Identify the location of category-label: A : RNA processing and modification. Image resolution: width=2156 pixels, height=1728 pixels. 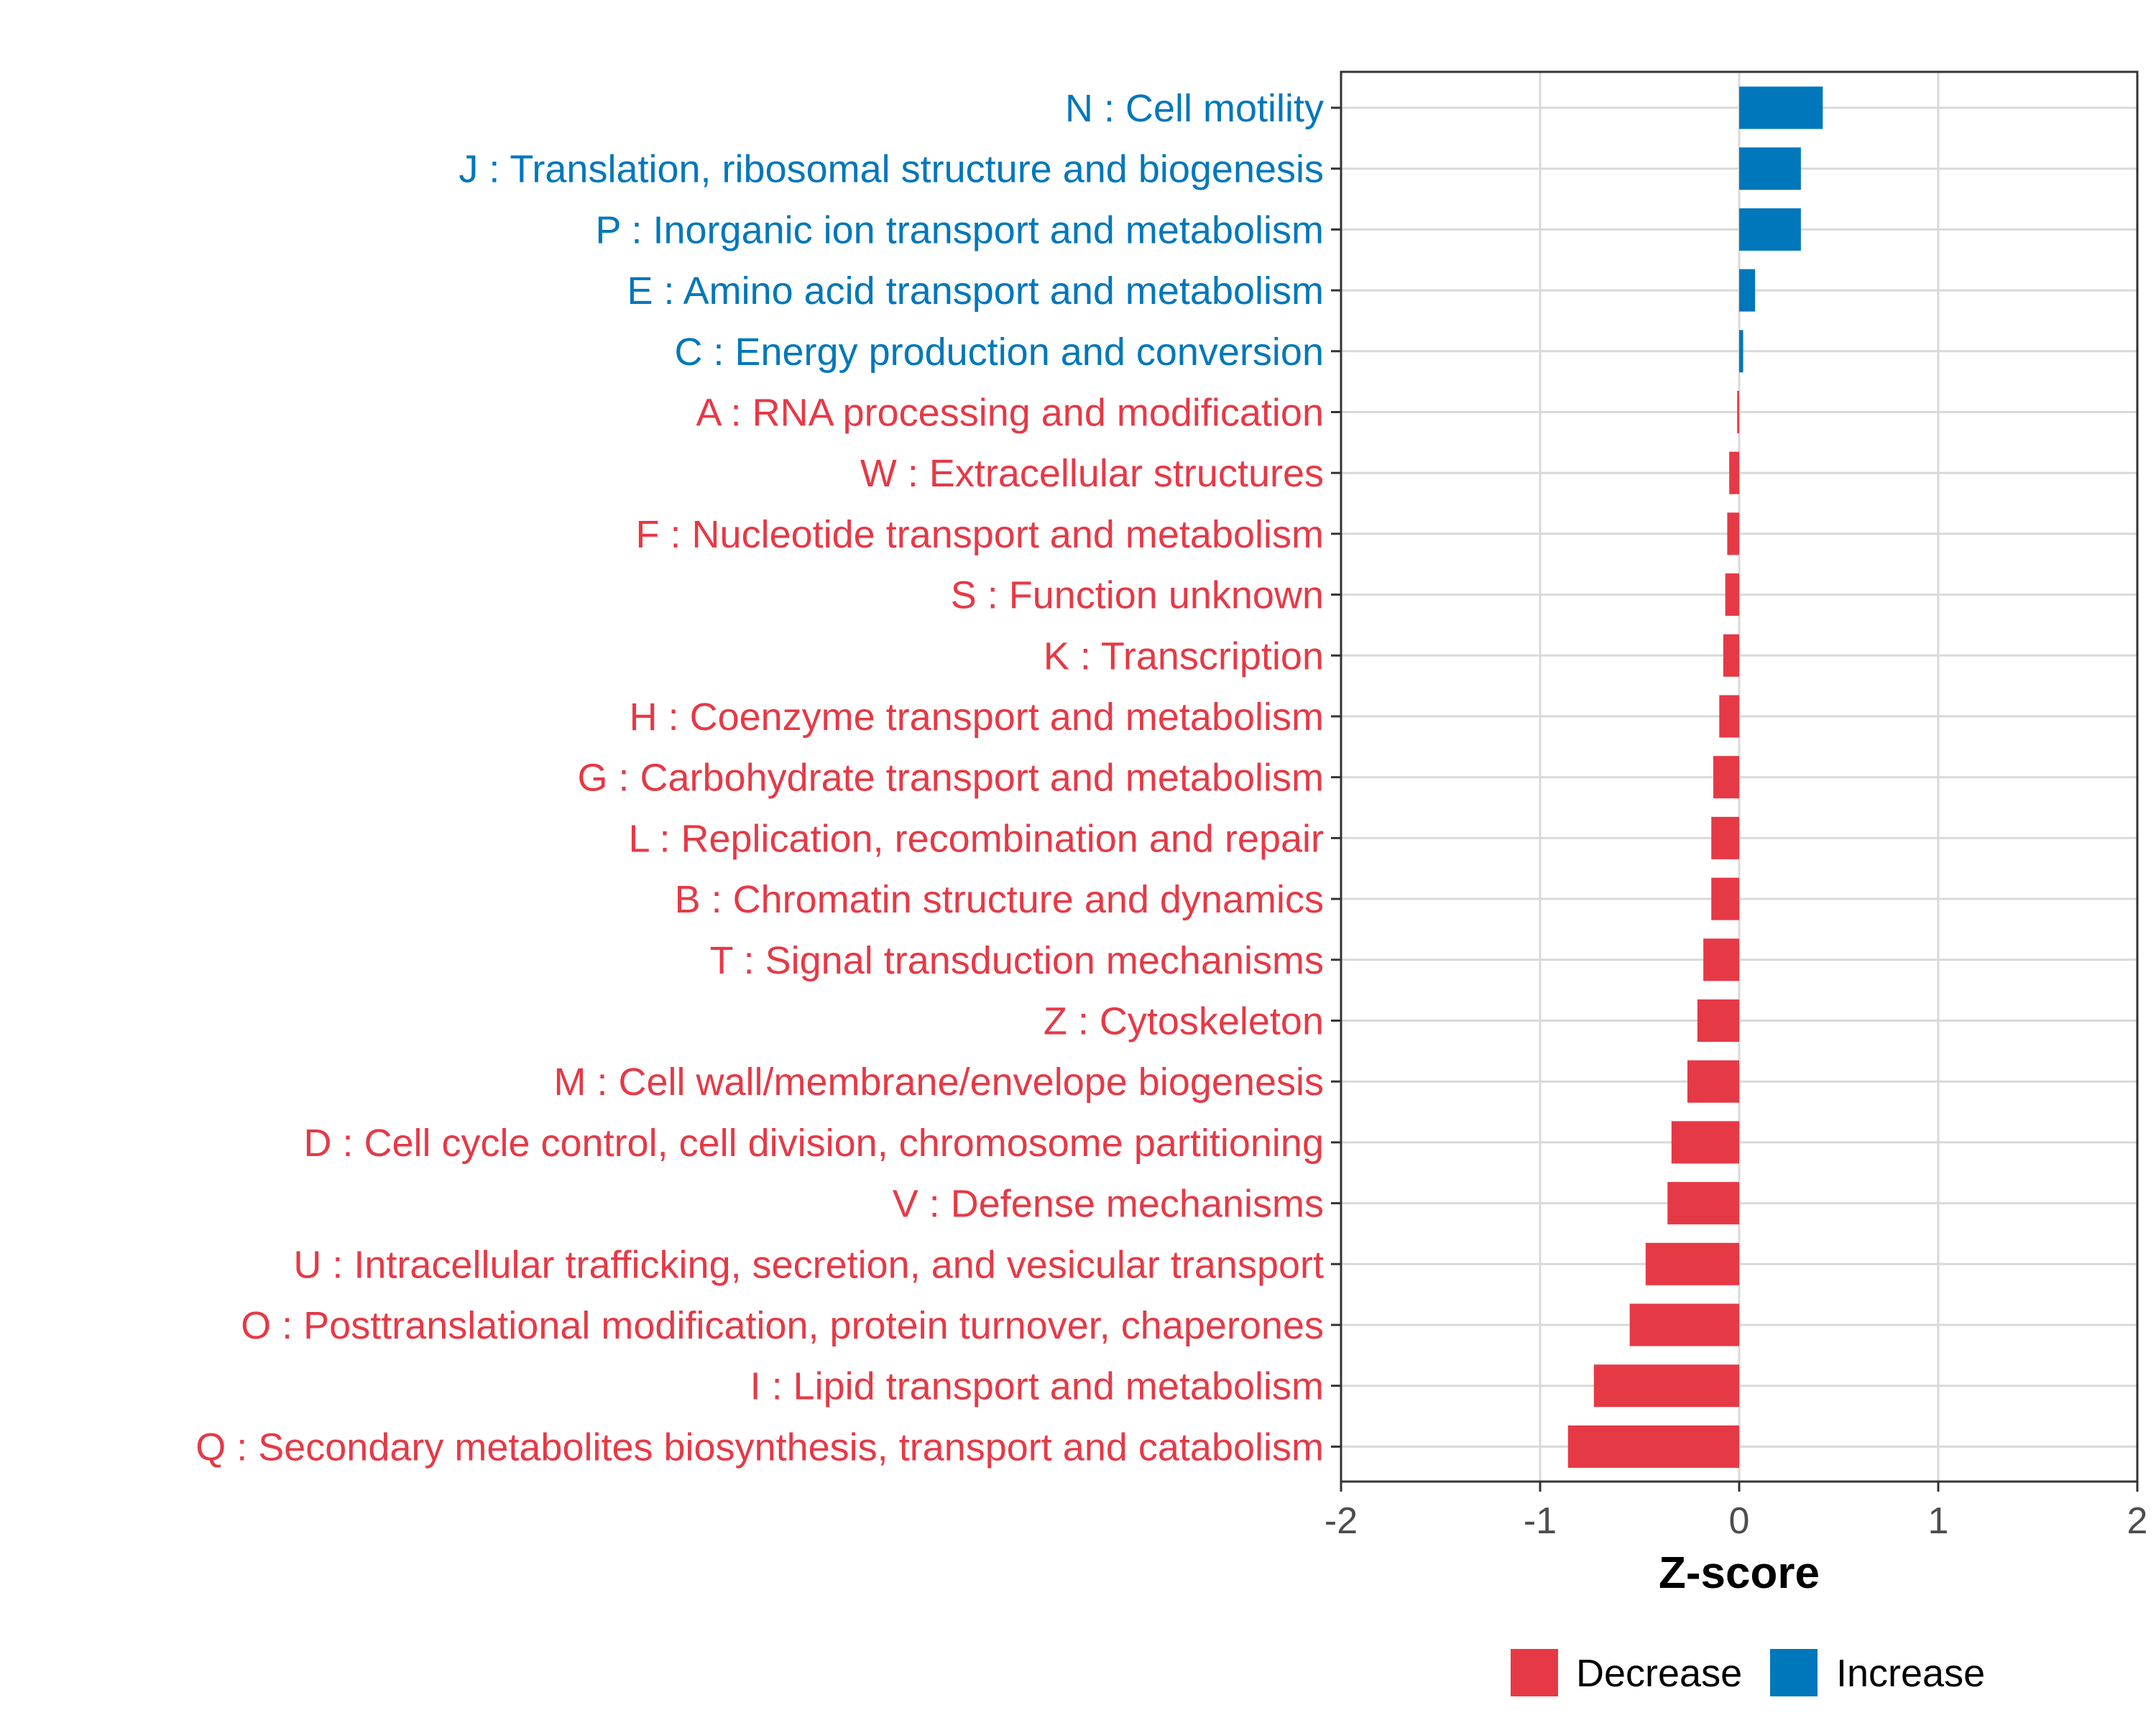
(1010, 413).